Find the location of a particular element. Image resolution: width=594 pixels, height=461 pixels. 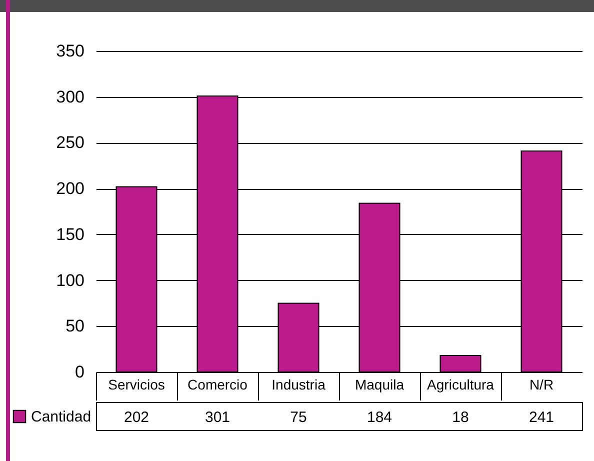

y-tick-label: 100 is located at coordinates (70, 280).